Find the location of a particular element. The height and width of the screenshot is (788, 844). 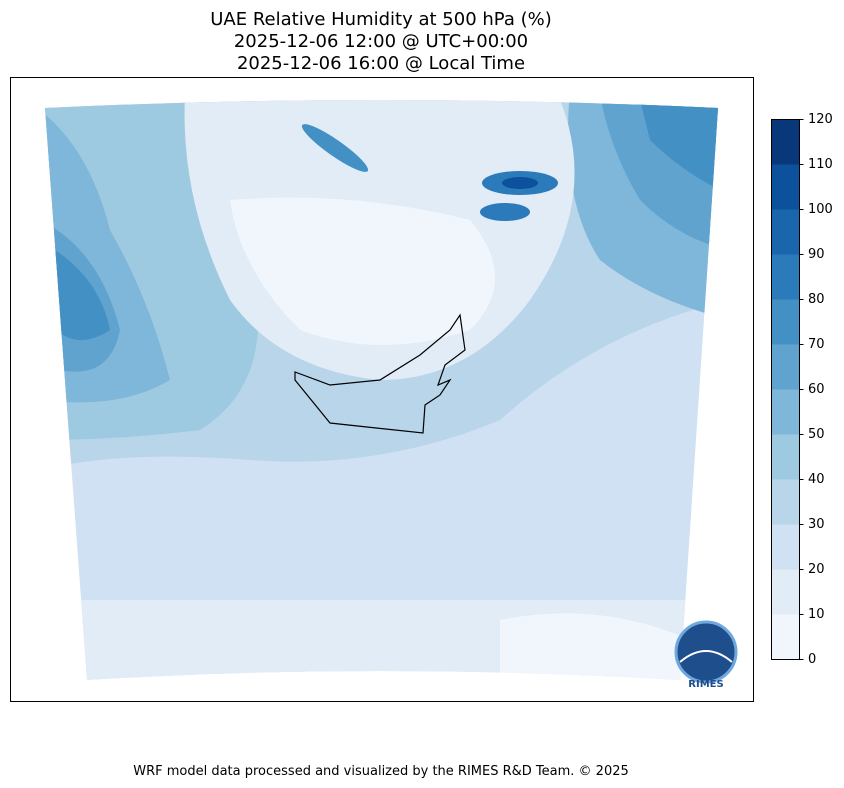

colorbar-tick-label: 120 is located at coordinates (820, 119).